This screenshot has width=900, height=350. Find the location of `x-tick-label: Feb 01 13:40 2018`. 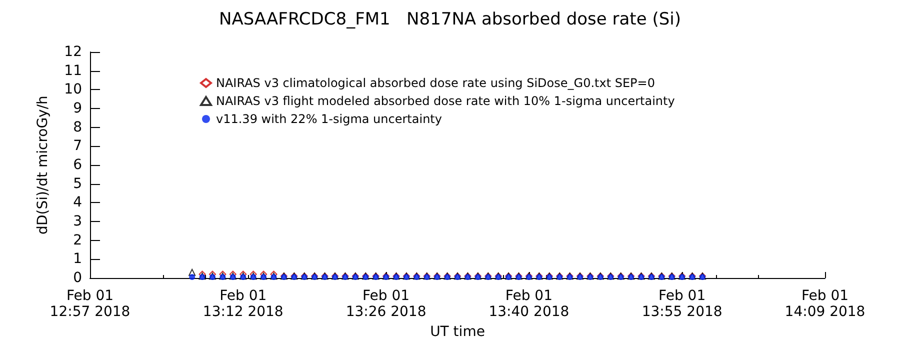

x-tick-label: Feb 01 13:40 2018 is located at coordinates (529, 304).